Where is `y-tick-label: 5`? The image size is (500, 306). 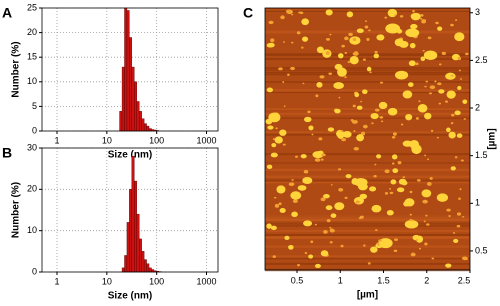
y-tick-label: 5 is located at coordinates (34, 106).